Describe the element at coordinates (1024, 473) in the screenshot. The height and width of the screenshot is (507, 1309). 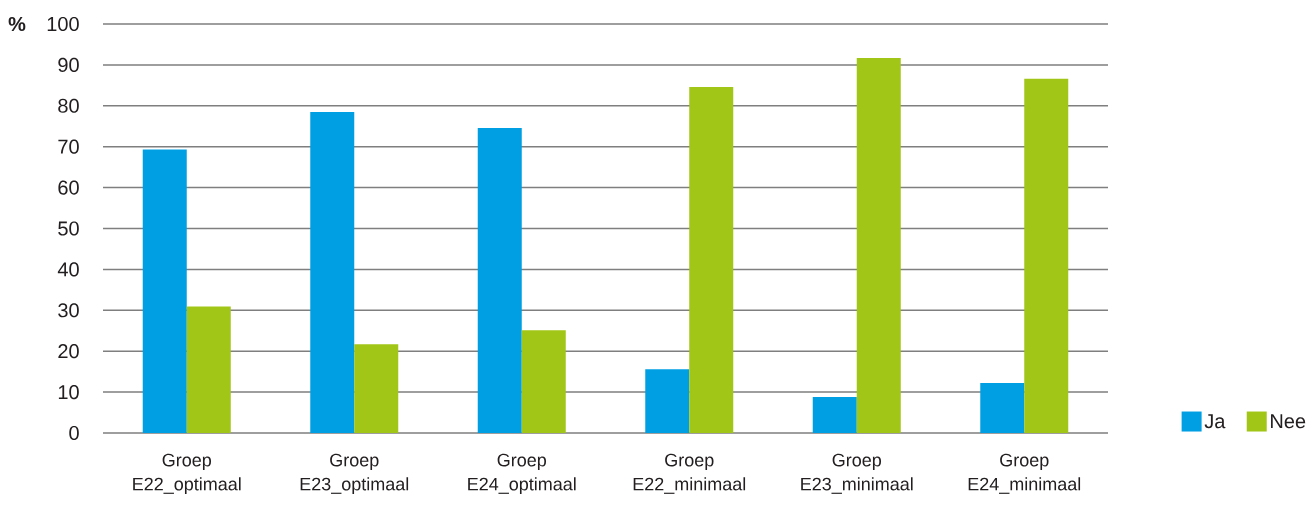
I see `x-tick-label: Groep E24_minimaal` at that location.